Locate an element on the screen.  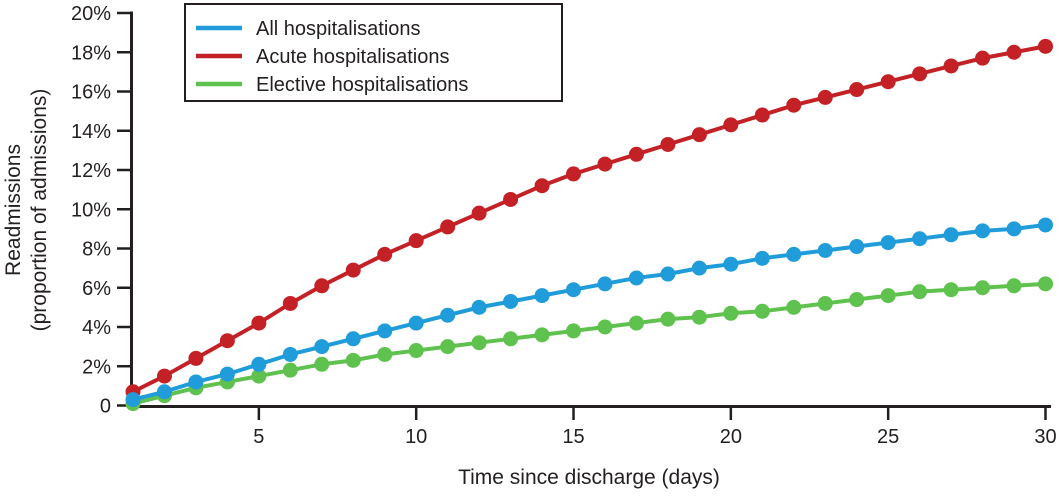
y-axis-ticks: 0 2% 4% 6% 8% 10% 12% 14% 16% 18% 20% is located at coordinates (101, 210).